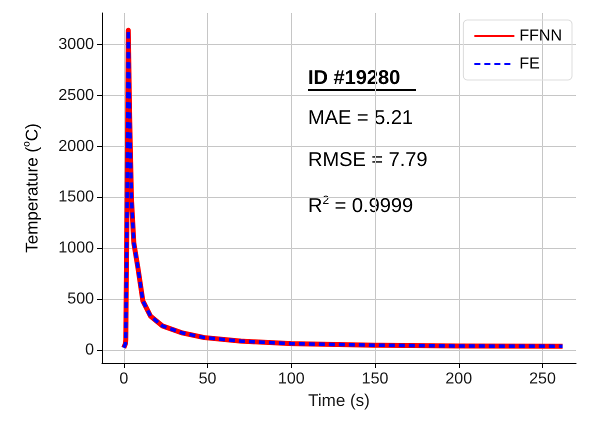 Image resolution: width=590 pixels, height=423 pixels. Describe the element at coordinates (76, 197) in the screenshot. I see `y-tick-label: 1500` at that location.